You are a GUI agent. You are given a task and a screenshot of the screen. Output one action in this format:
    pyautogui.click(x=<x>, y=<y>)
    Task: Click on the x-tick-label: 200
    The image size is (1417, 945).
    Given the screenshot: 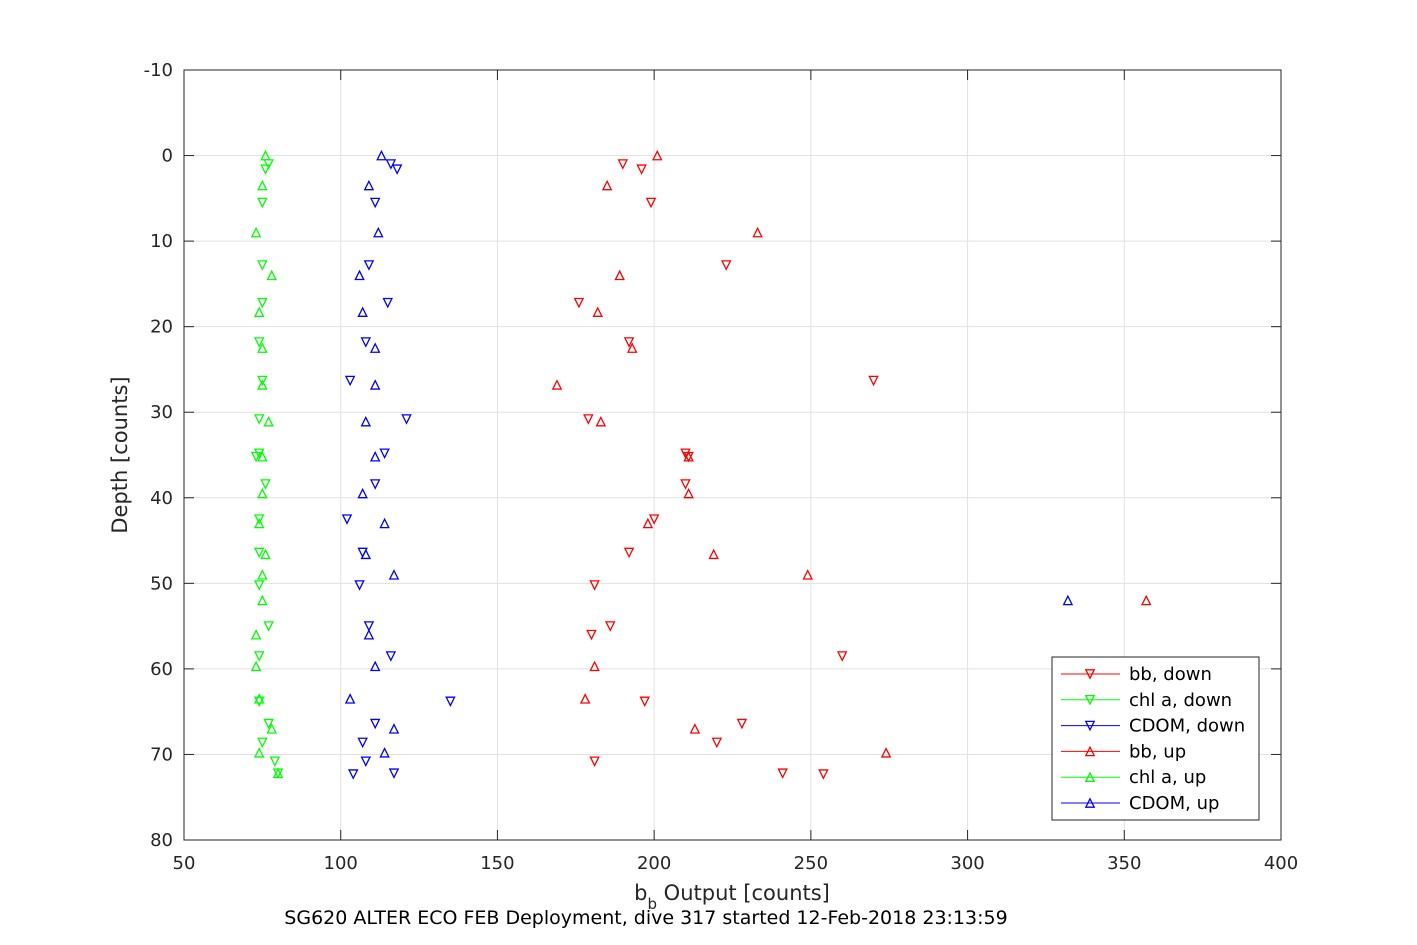 What is the action you would take?
    pyautogui.click(x=654, y=863)
    